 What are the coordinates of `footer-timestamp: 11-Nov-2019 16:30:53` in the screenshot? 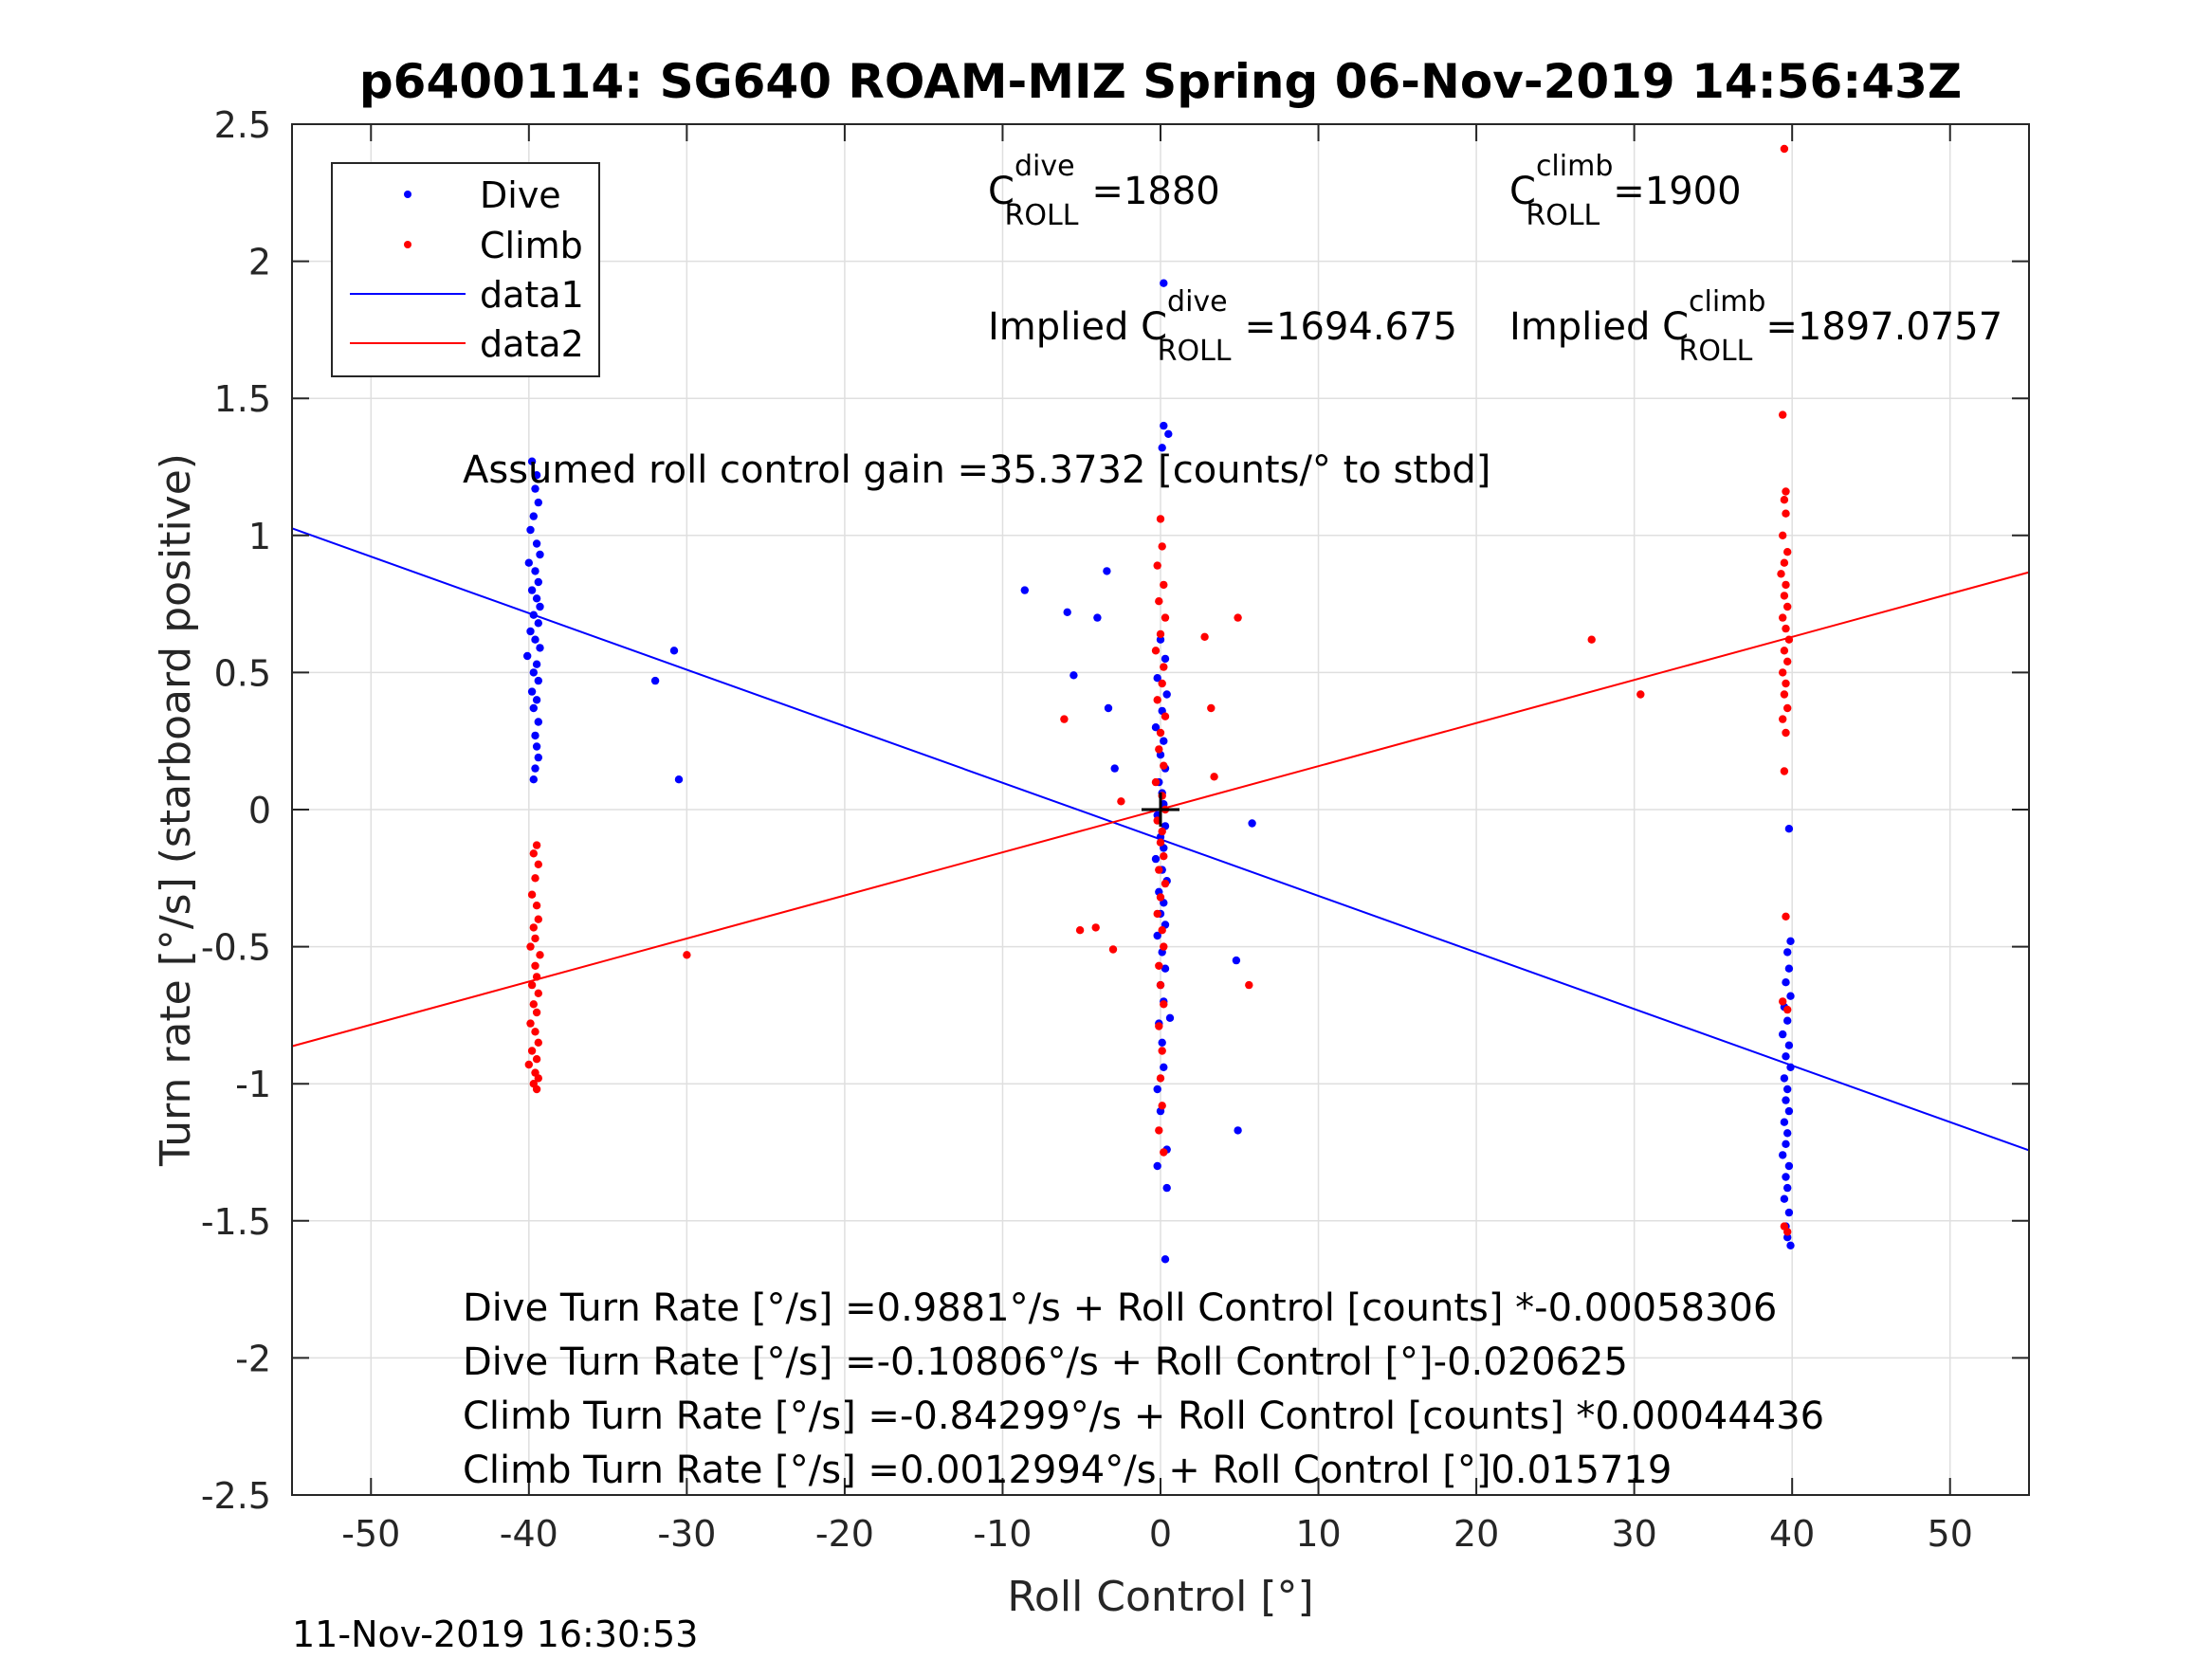 It's located at (495, 1634).